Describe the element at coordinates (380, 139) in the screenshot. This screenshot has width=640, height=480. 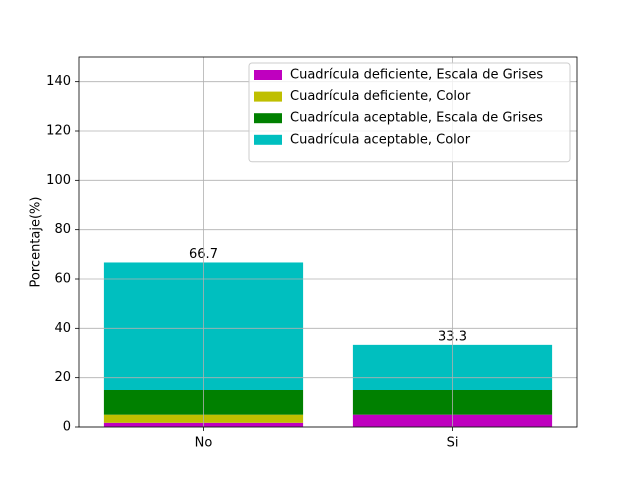
I see `legend-label: Cuadrícula aceptable, Color` at that location.